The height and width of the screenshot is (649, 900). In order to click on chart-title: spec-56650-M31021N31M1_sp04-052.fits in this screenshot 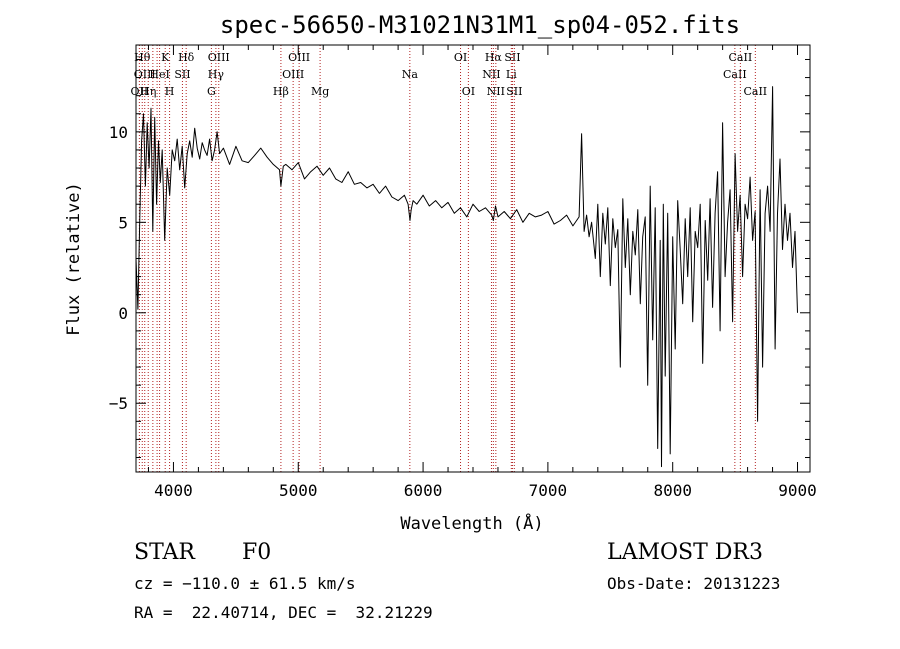, I will do `click(480, 25)`.